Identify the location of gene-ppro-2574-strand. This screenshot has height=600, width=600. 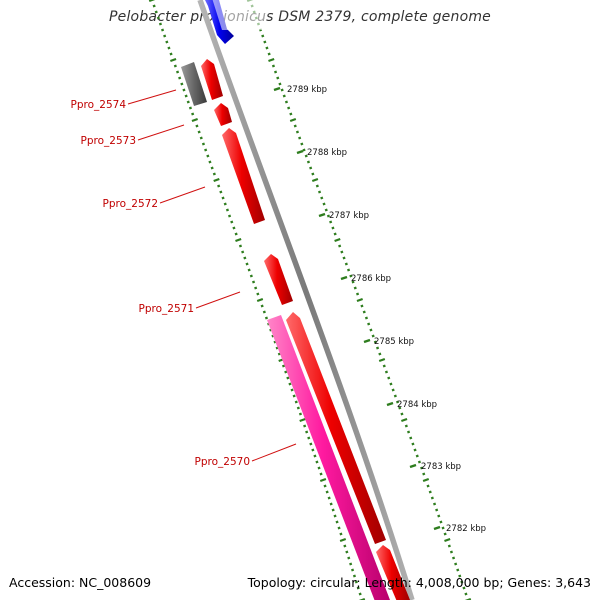
(212, 79).